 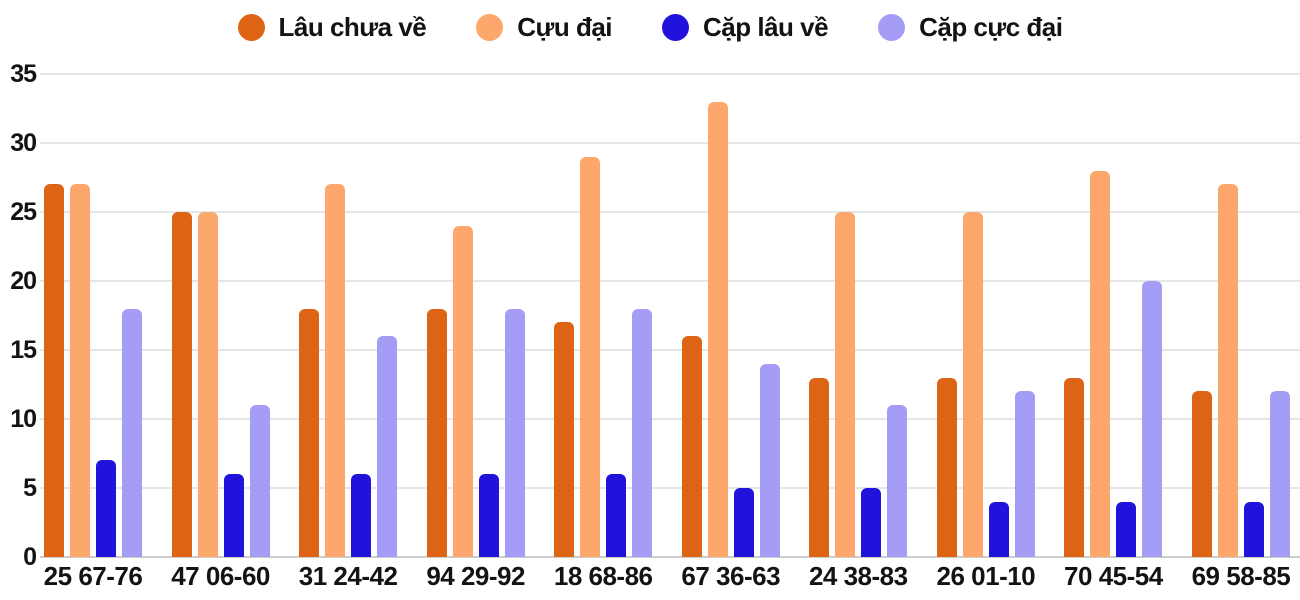 I want to click on bar-series1-cat1, so click(x=207, y=384).